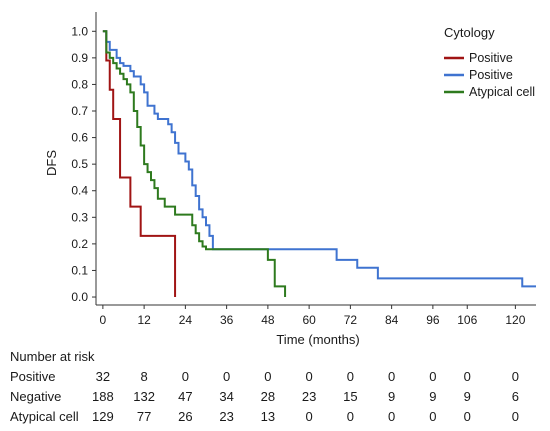 This screenshot has height=431, width=550. What do you see at coordinates (268, 320) in the screenshot?
I see `x-tick-label: 48` at bounding box center [268, 320].